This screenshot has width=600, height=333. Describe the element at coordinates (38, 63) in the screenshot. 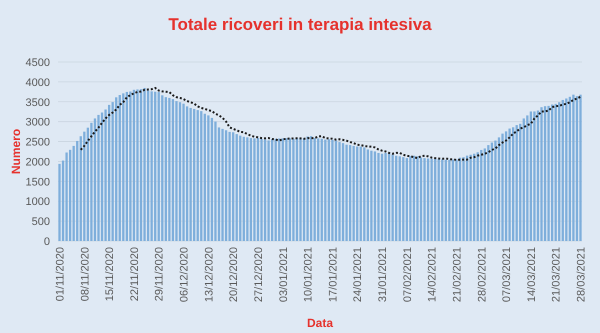

I see `y-tick-label: 4500` at that location.